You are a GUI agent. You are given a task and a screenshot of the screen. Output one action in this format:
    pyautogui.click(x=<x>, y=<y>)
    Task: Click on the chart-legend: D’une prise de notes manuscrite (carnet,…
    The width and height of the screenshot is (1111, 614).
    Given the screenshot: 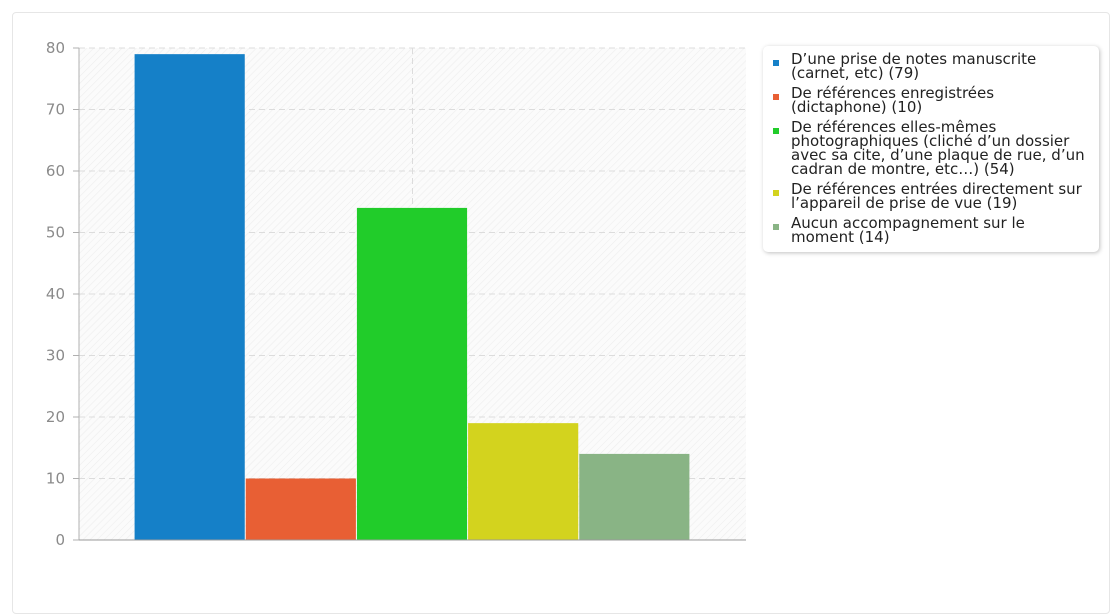 What is the action you would take?
    pyautogui.click(x=931, y=149)
    